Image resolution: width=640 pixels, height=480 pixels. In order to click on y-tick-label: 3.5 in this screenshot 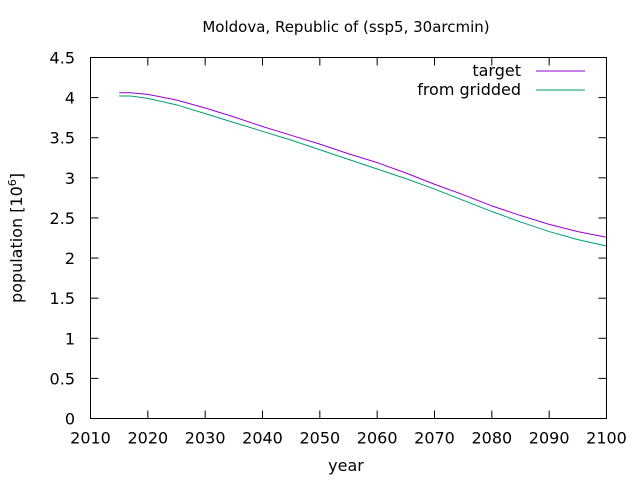, I will do `click(62, 138)`.